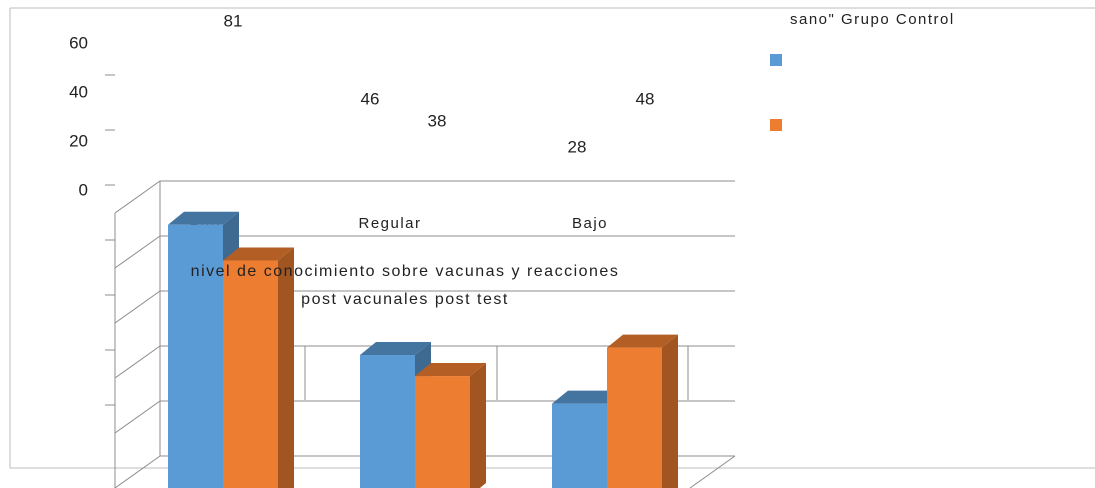  What do you see at coordinates (233, 20) in the screenshot?
I see `data-label: 81` at bounding box center [233, 20].